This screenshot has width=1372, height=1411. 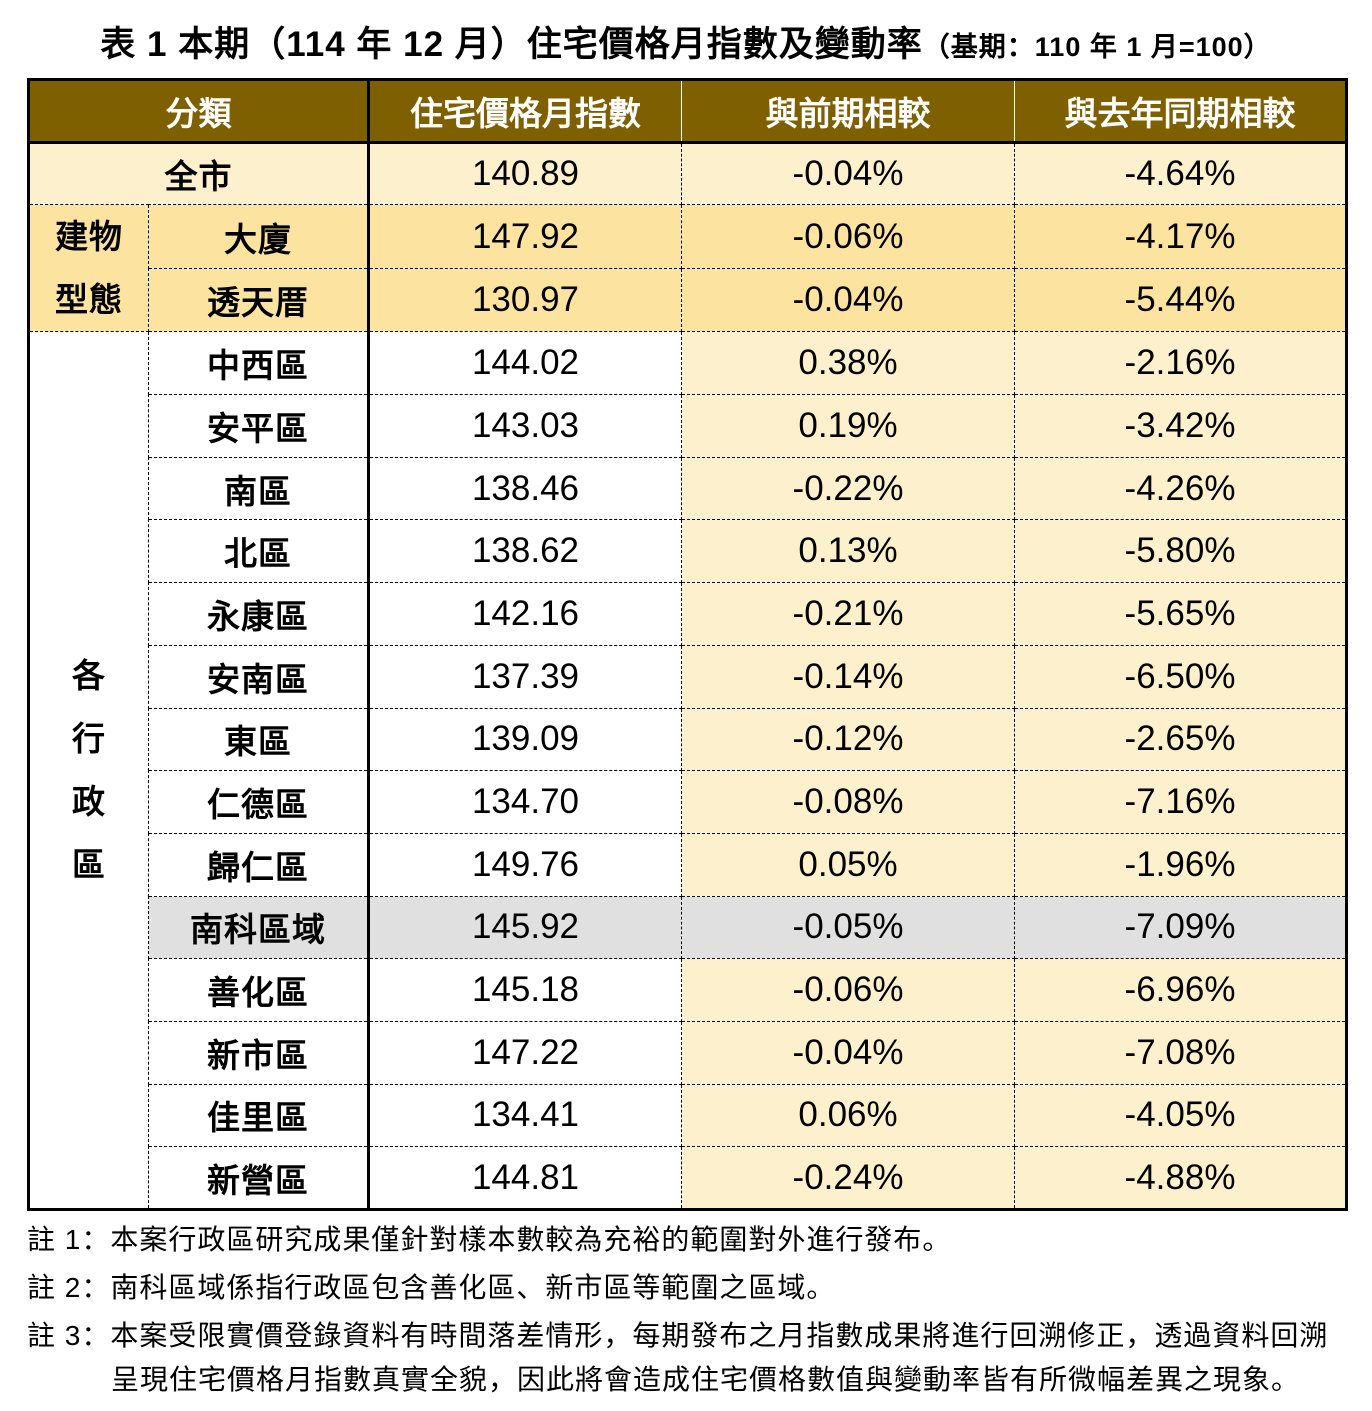 I want to click on district-name-cell: 安南區, so click(x=258, y=676).